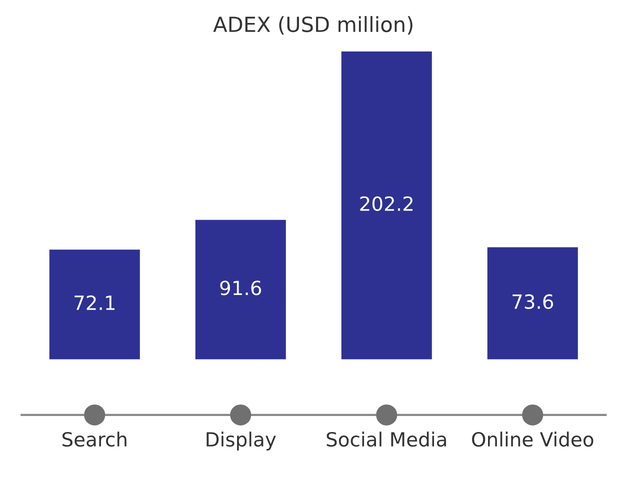 This screenshot has height=489, width=618. Describe the element at coordinates (241, 441) in the screenshot. I see `x-tick-label: Display` at that location.